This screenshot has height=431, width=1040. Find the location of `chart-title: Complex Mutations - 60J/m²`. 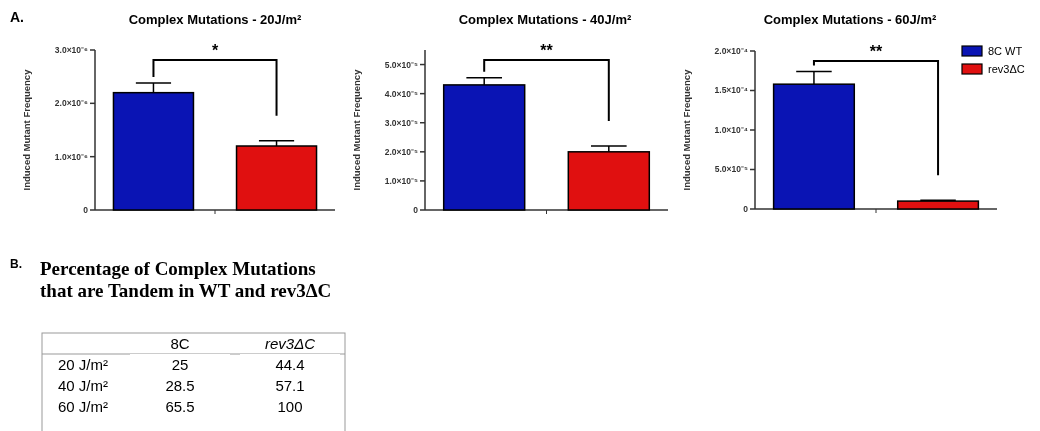

chart-title: Complex Mutations - 60J/m² is located at coordinates (850, 19).